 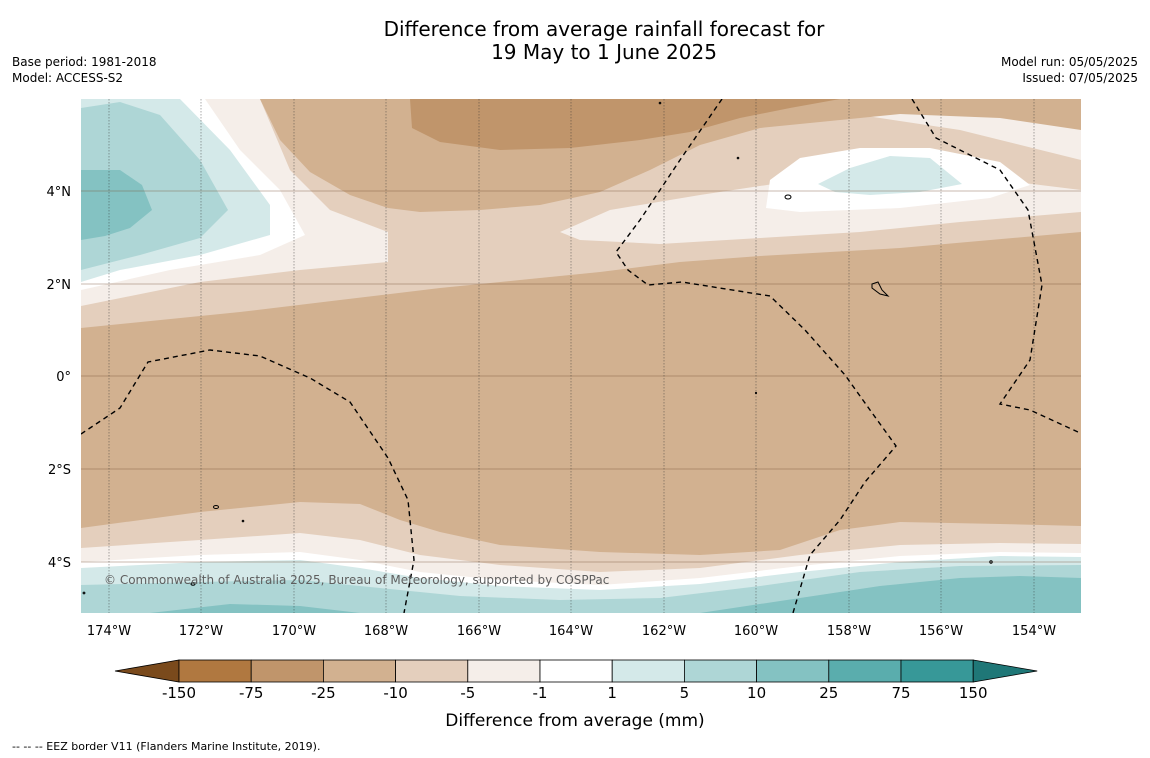 I want to click on title-line-2: 19 May to 1 June 2025, so click(x=604, y=52).